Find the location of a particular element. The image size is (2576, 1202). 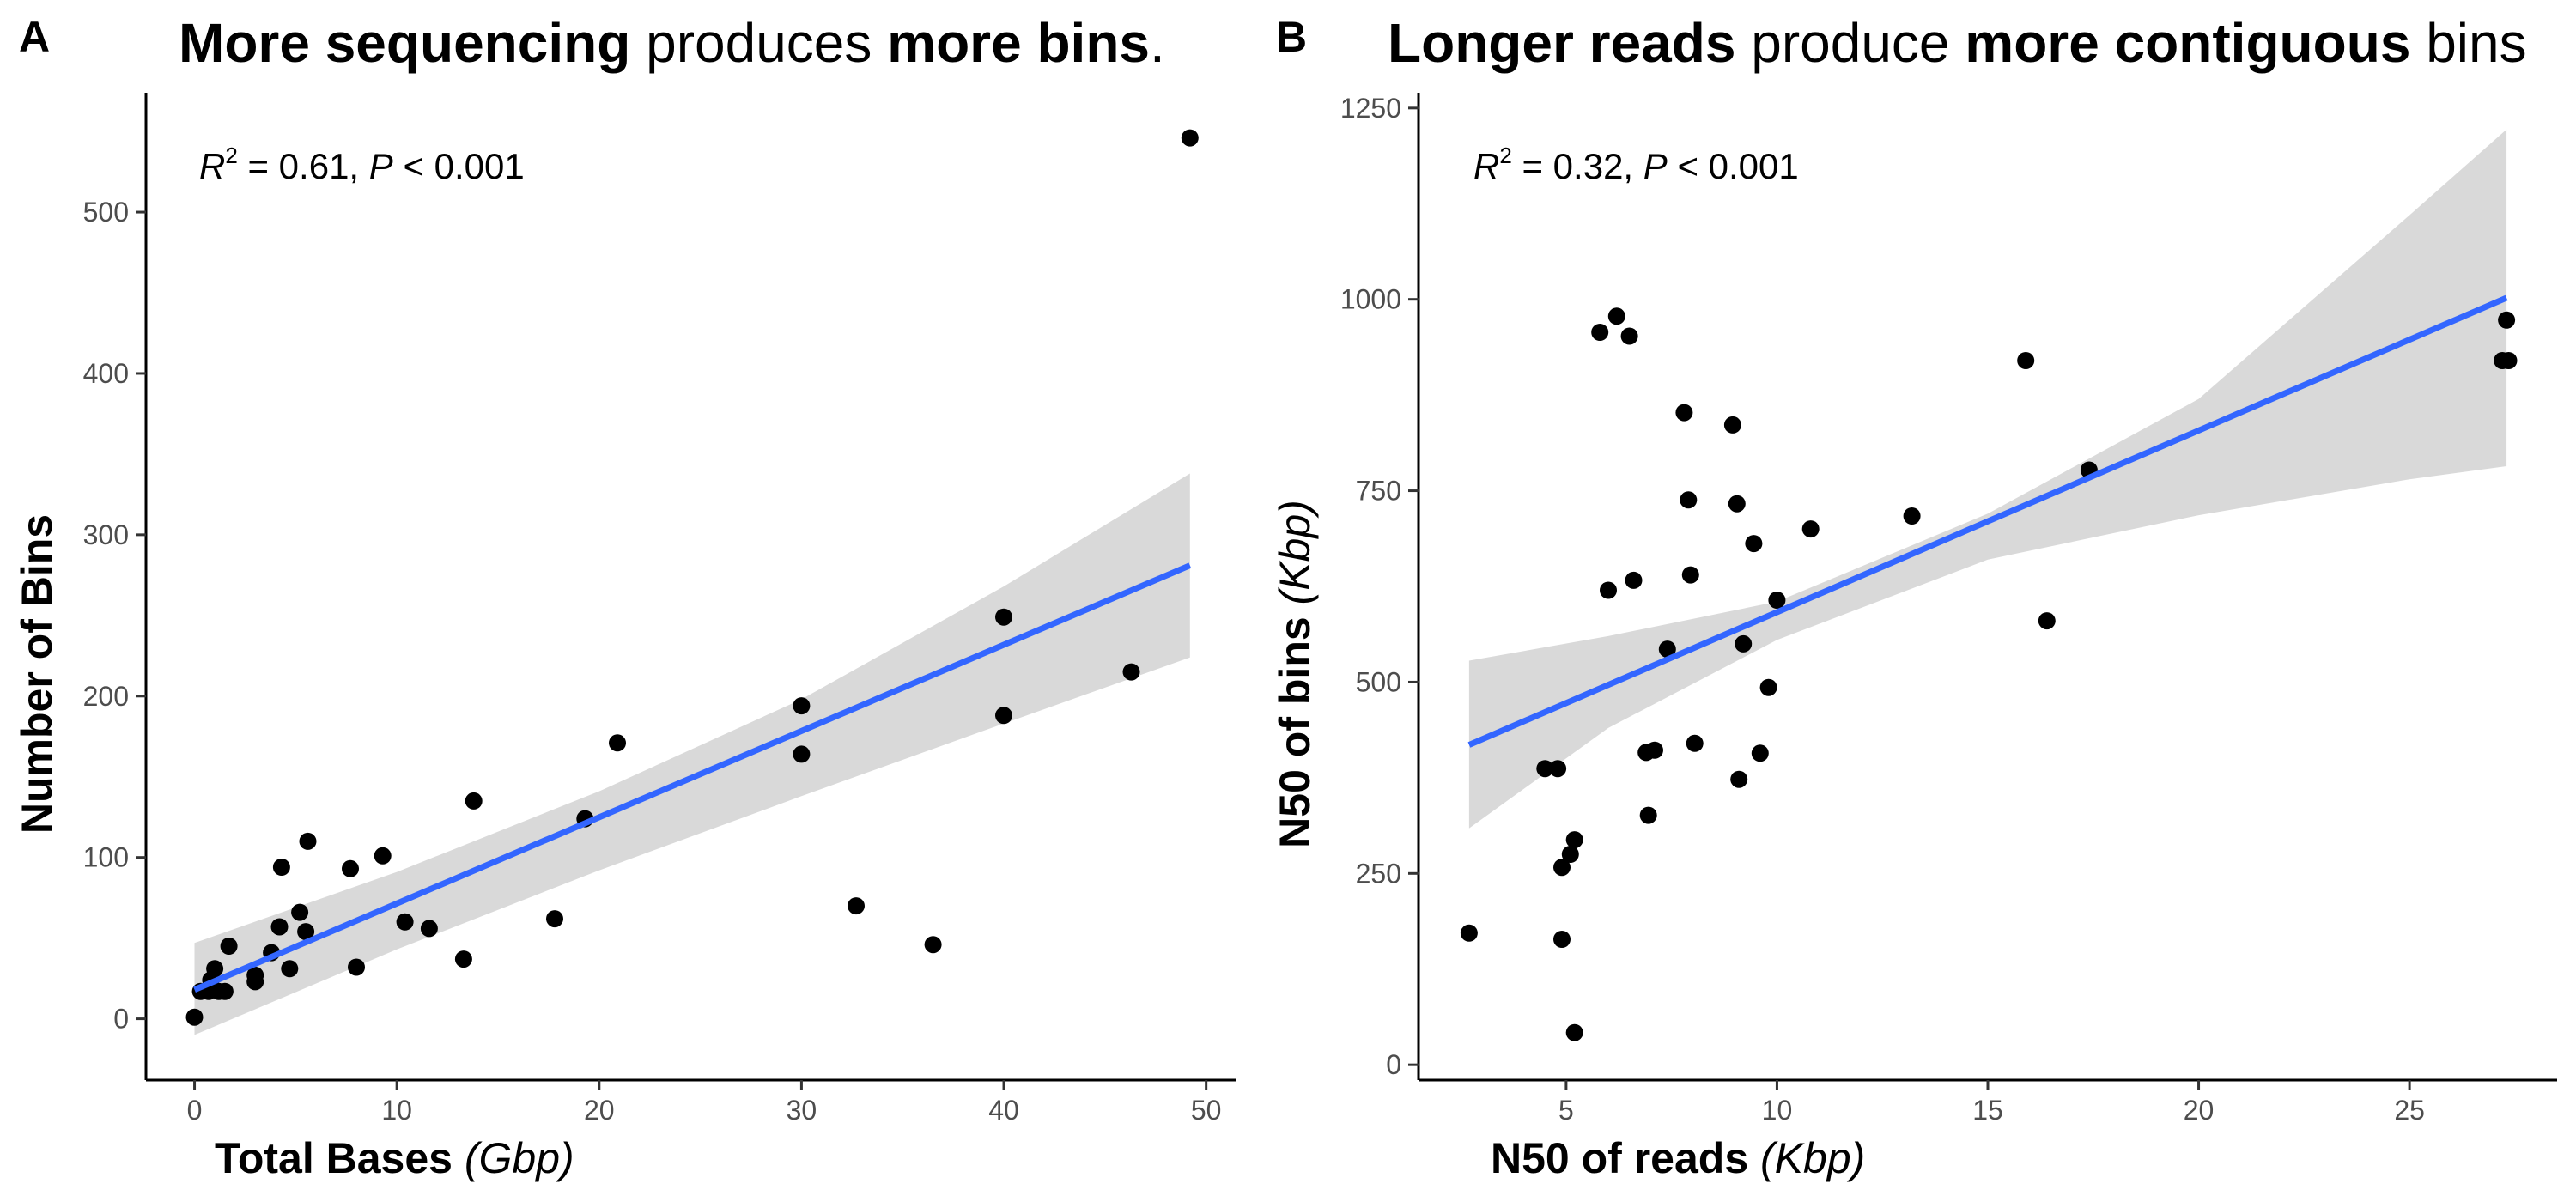

x-tick-label-b-20: 20 is located at coordinates (2200, 1110).